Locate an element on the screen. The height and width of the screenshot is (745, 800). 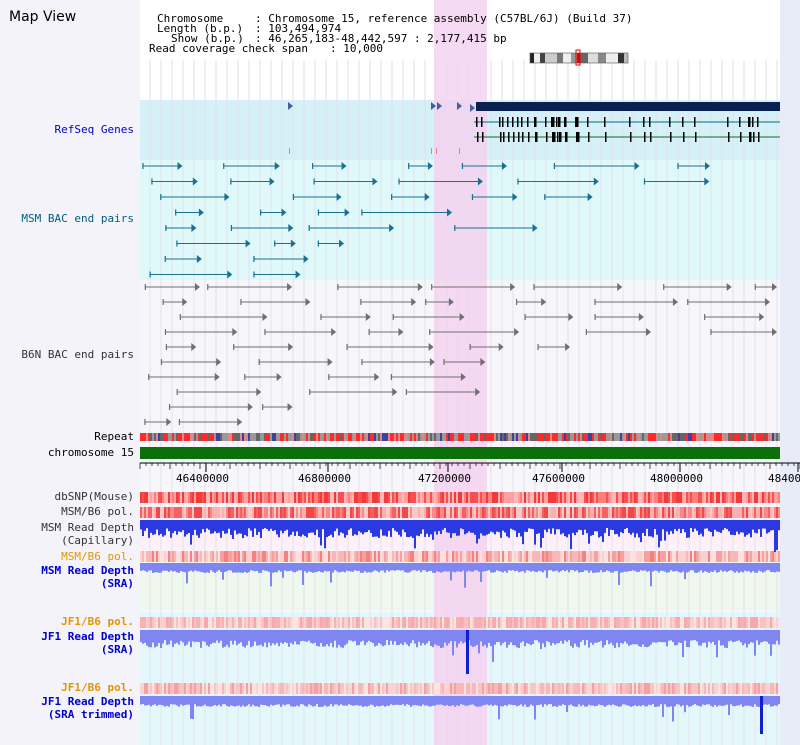
track-label-msm-depth-sra: MSM Read Depth is located at coordinates (87, 570).